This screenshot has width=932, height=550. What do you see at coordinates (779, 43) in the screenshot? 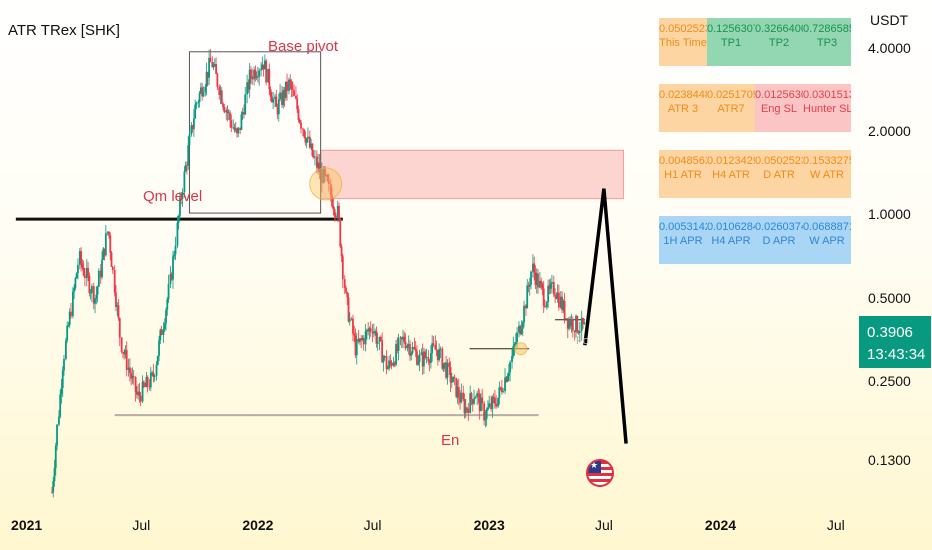
I see `stats-cell-label: TP2` at bounding box center [779, 43].